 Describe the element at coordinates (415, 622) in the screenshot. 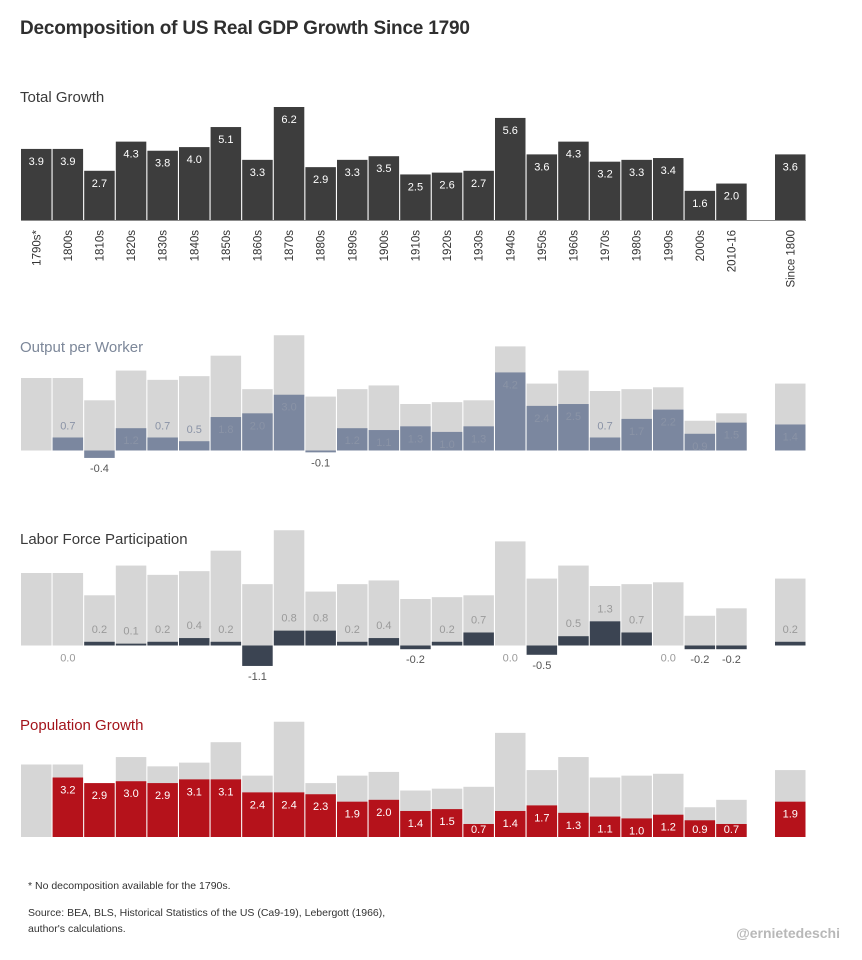

I see `ghost-bar-labor-force-participation-1910s` at that location.